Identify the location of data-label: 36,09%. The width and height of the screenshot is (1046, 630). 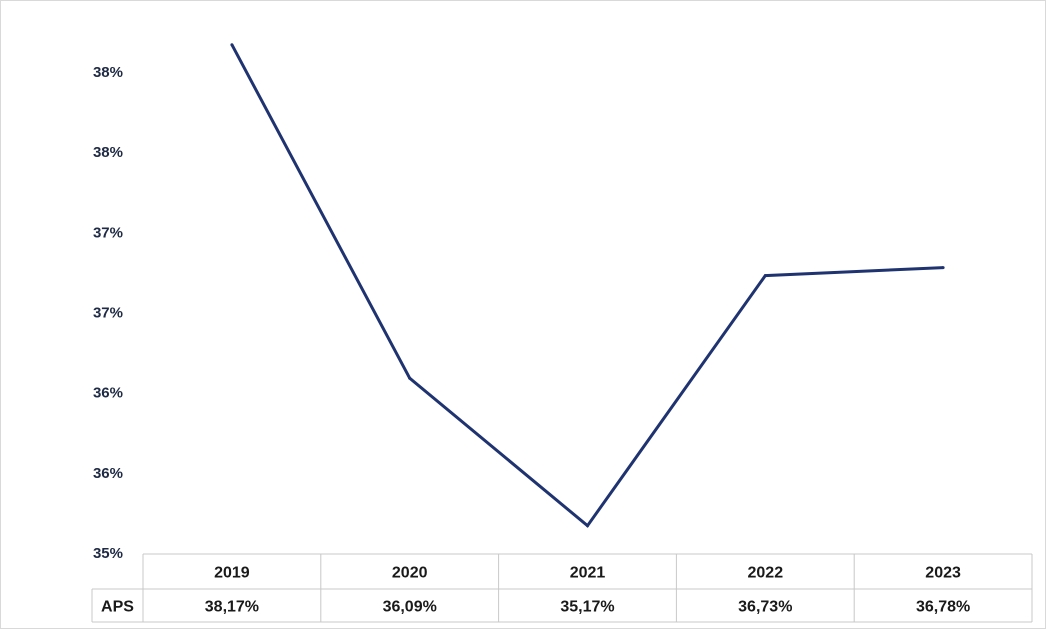
(410, 607).